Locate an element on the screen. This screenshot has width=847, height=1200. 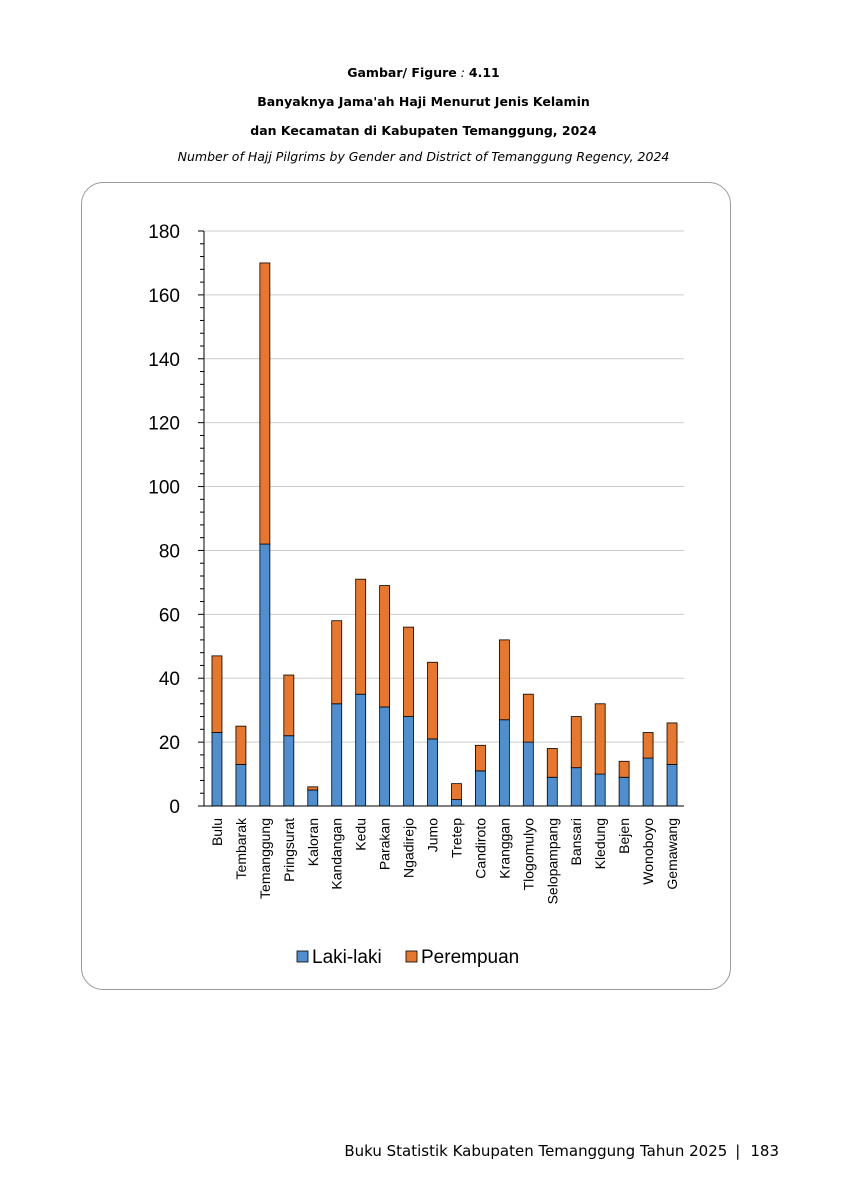
x-tick-label: Kandangan is located at coordinates (337, 854).